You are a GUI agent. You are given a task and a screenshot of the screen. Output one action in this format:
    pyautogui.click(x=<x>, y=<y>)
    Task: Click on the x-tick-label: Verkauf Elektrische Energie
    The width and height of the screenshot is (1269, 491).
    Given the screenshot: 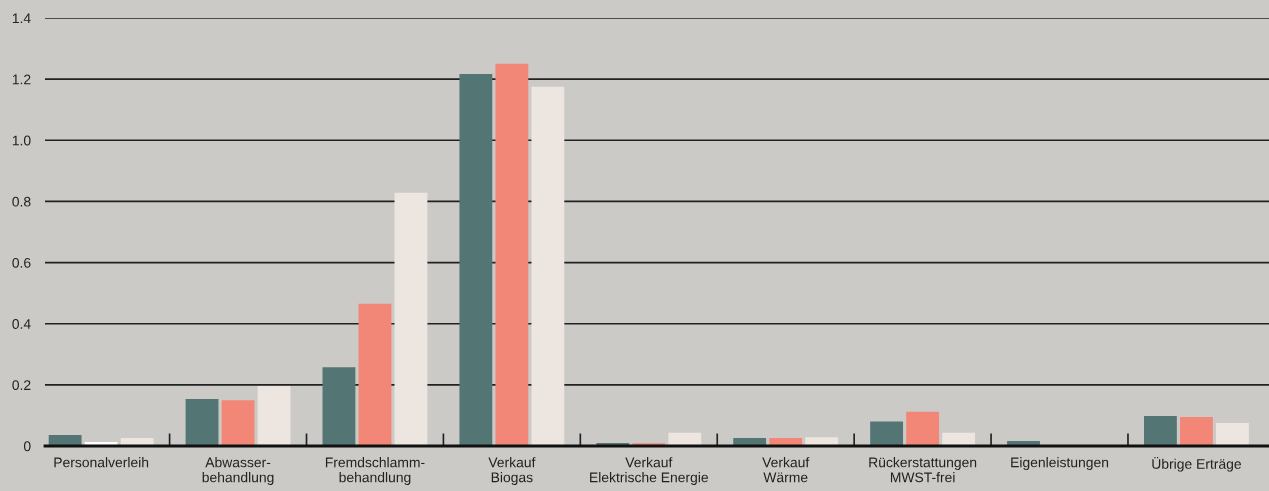 What is the action you would take?
    pyautogui.click(x=649, y=471)
    